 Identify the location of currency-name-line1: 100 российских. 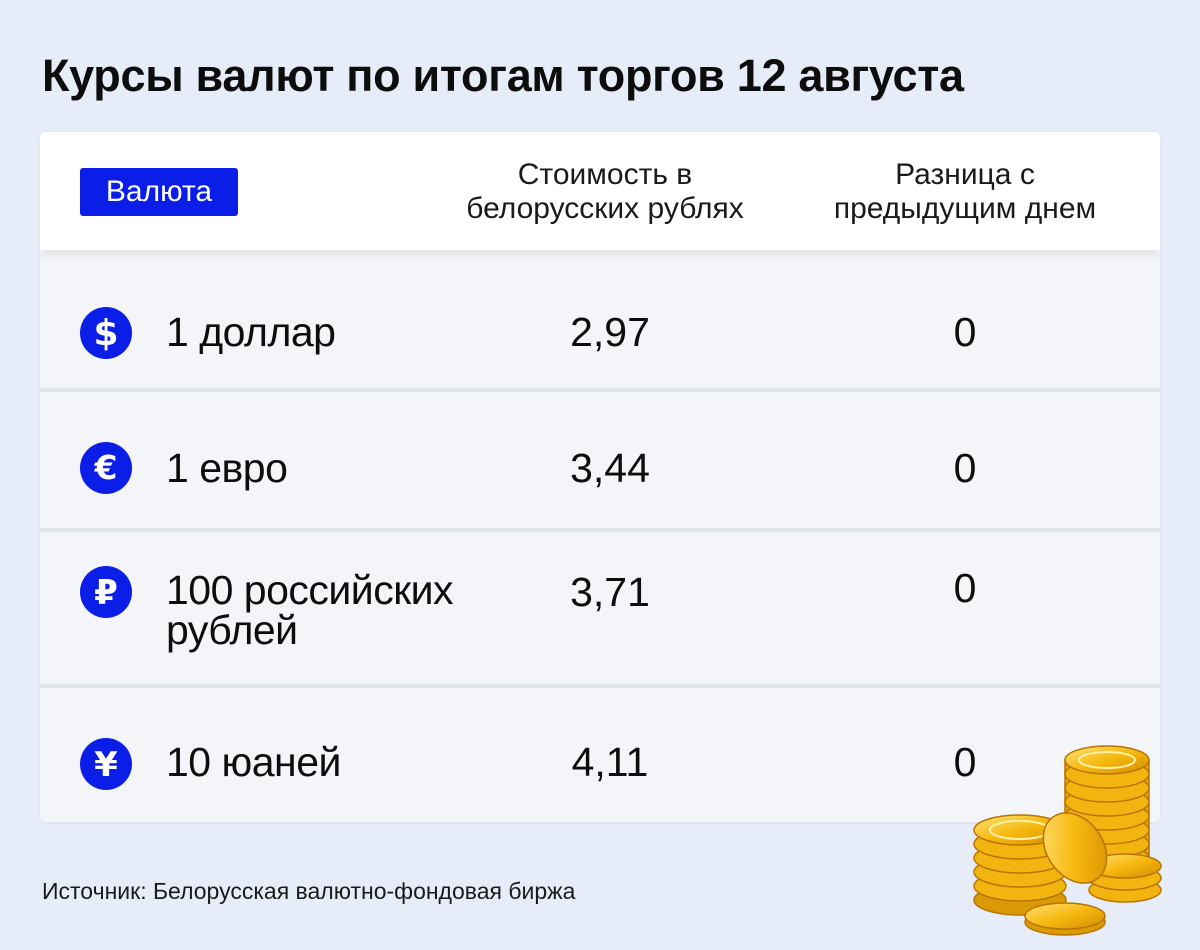
(310, 590).